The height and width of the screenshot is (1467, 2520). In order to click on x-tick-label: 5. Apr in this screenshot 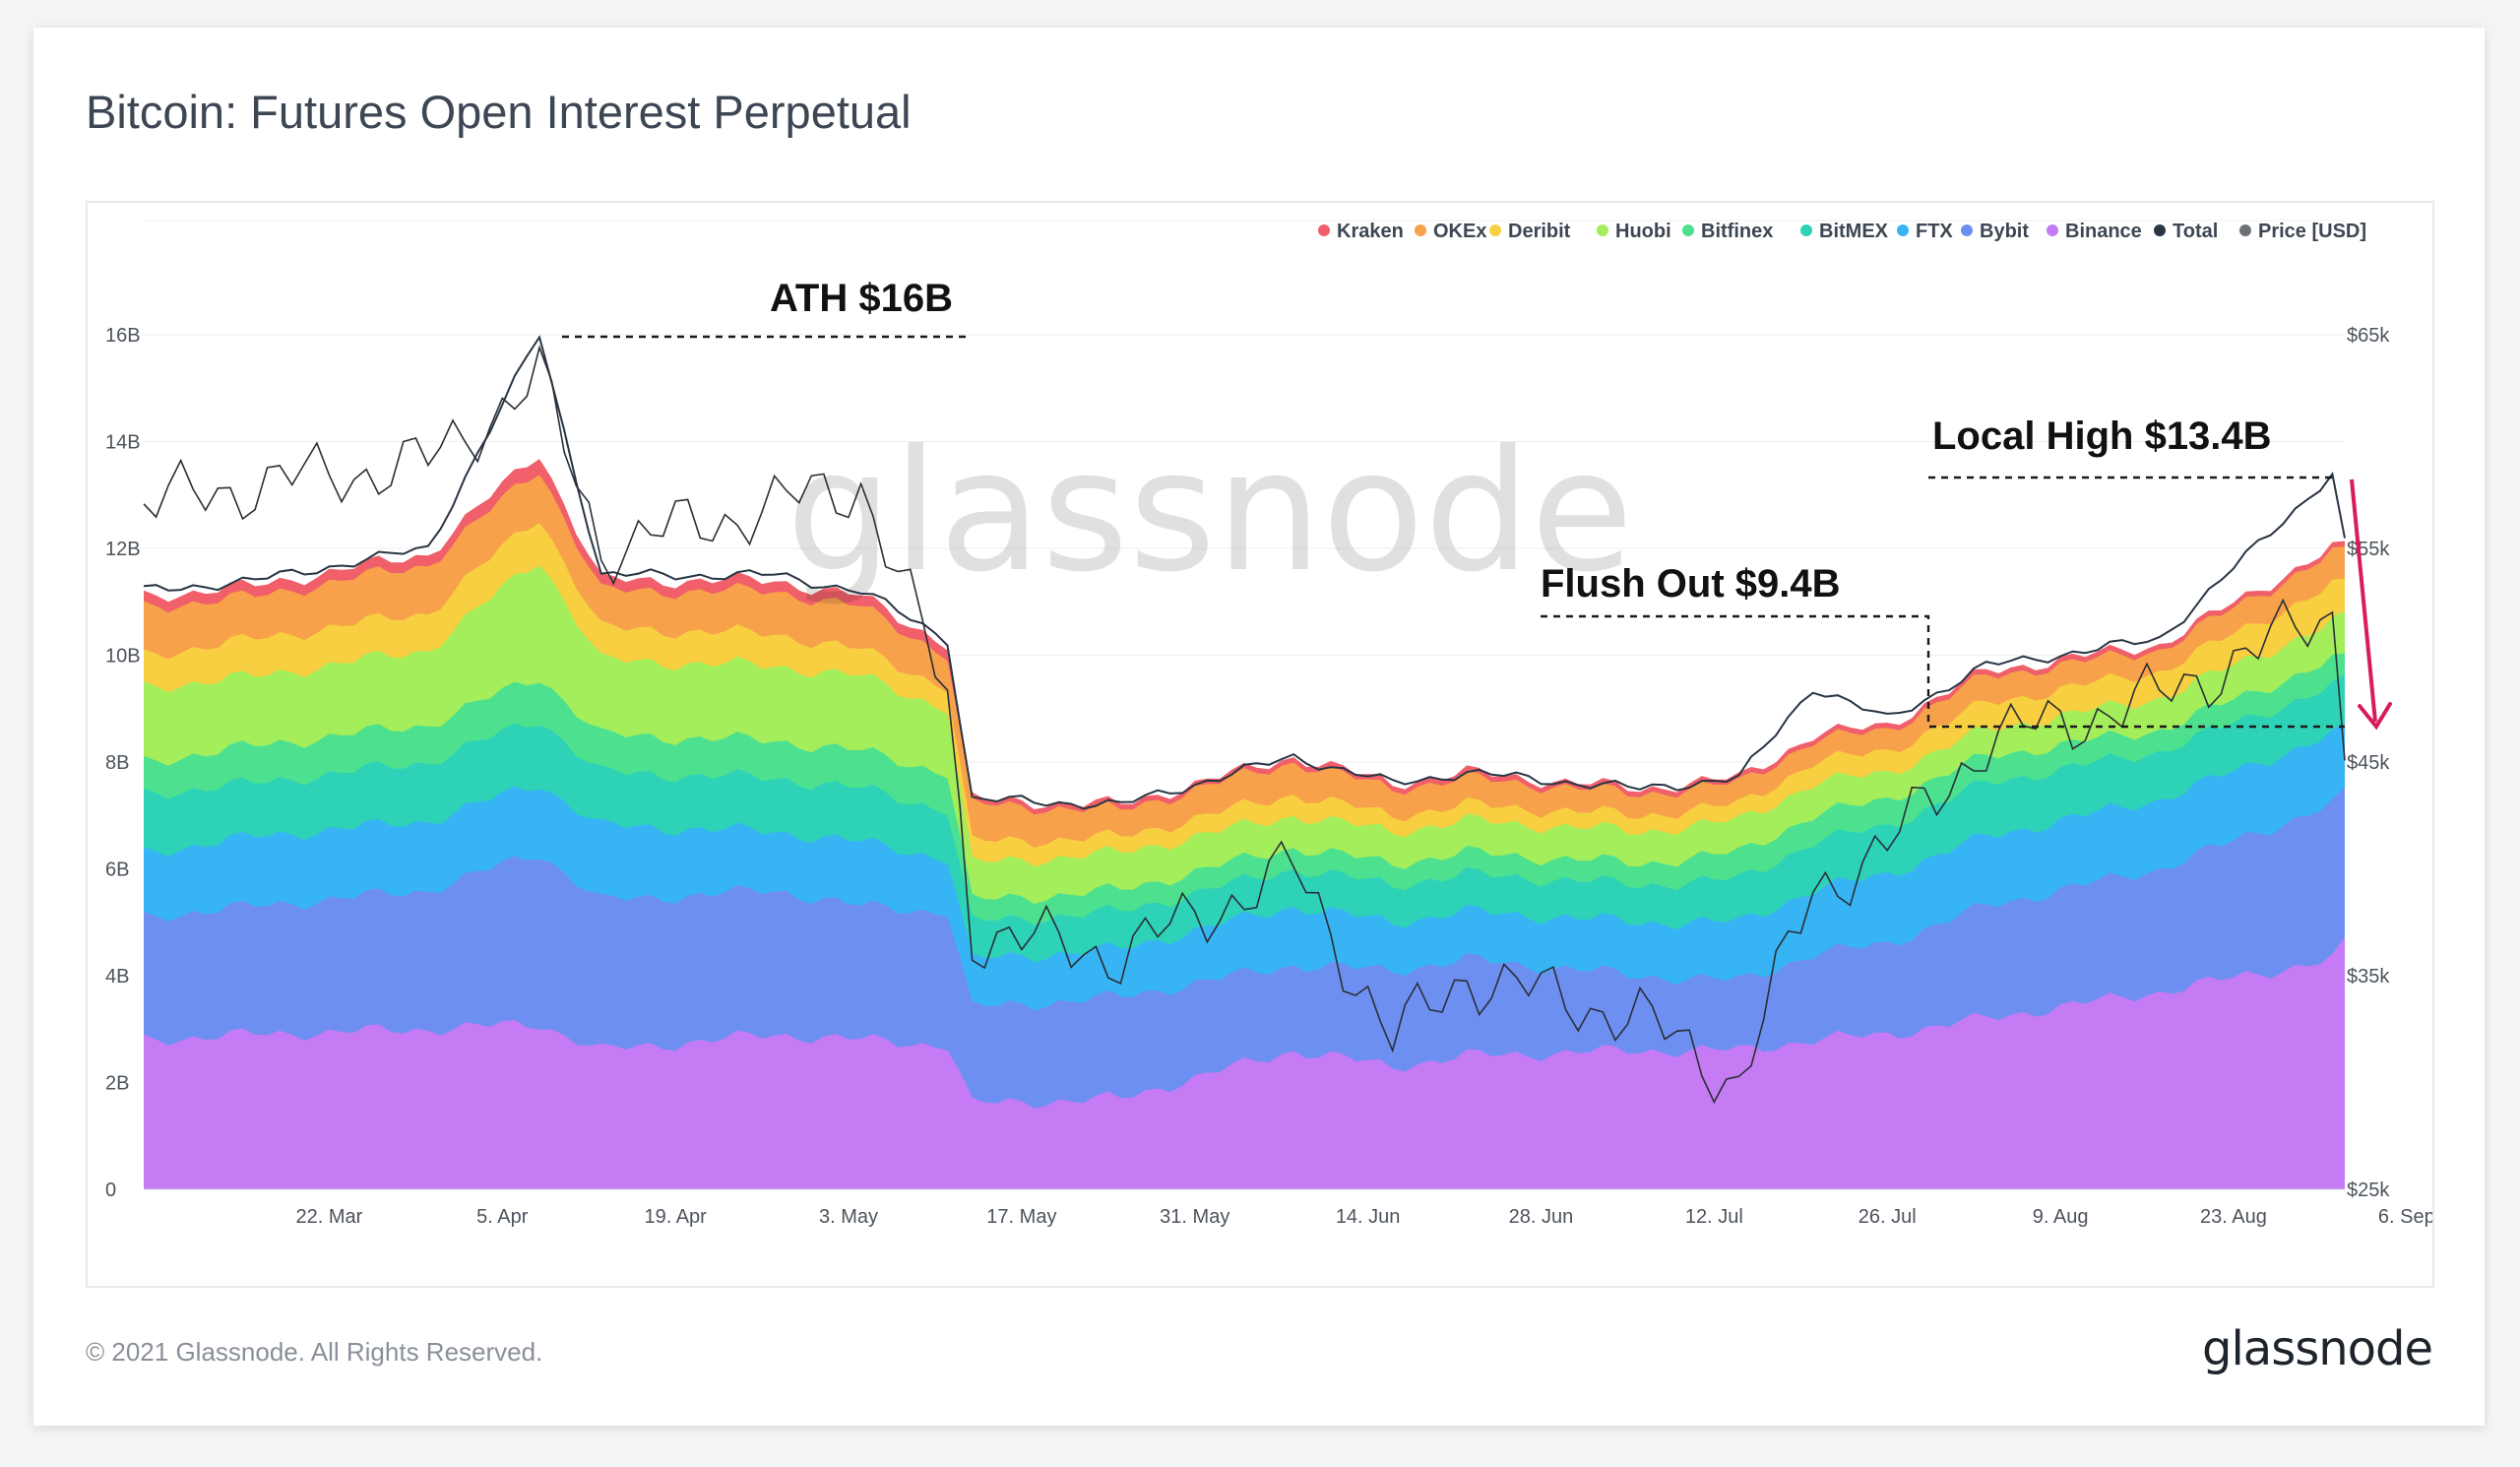, I will do `click(502, 1217)`.